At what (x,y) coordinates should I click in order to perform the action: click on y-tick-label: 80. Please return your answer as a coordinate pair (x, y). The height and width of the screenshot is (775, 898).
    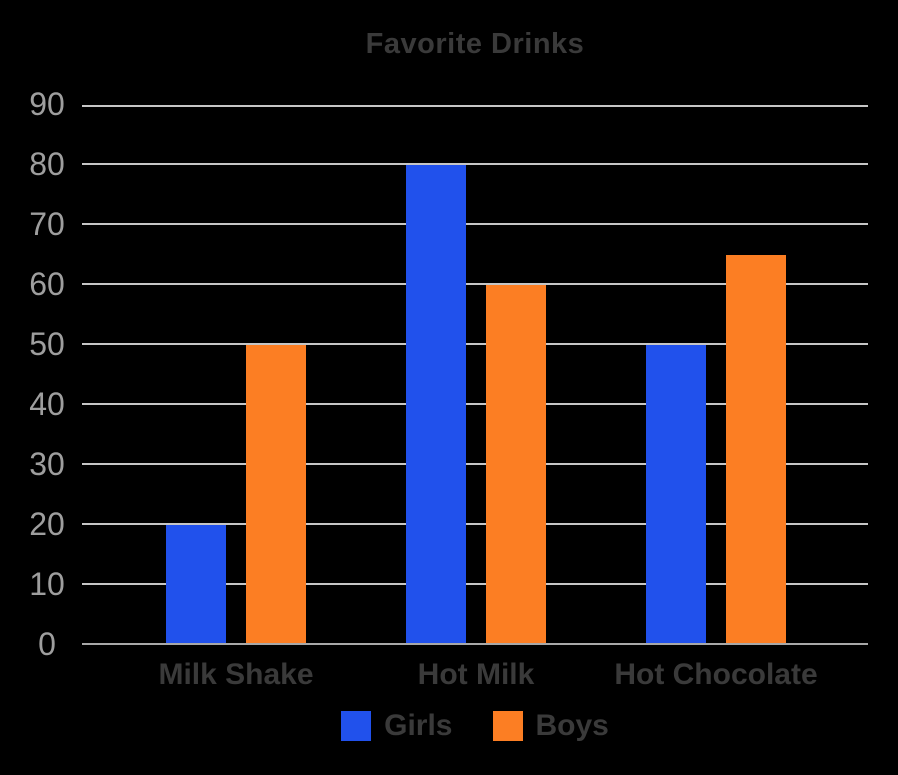
    Looking at the image, I should click on (47, 164).